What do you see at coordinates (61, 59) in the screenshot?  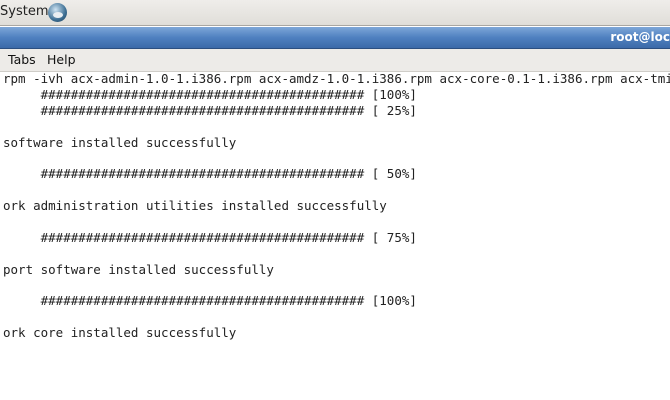 I see `menu-help: Help` at bounding box center [61, 59].